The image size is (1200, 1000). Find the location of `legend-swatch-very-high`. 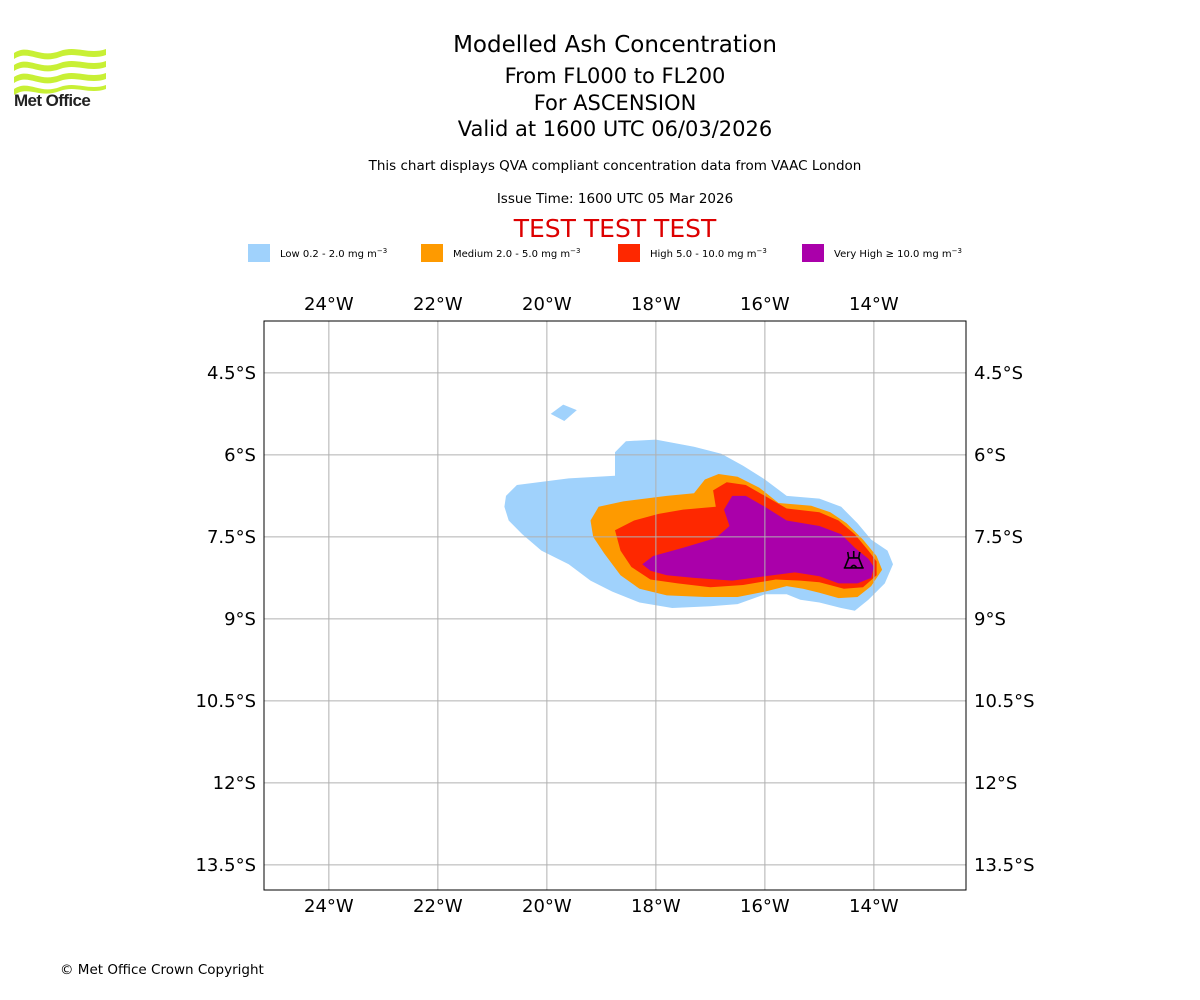

legend-swatch-very-high is located at coordinates (813, 253).